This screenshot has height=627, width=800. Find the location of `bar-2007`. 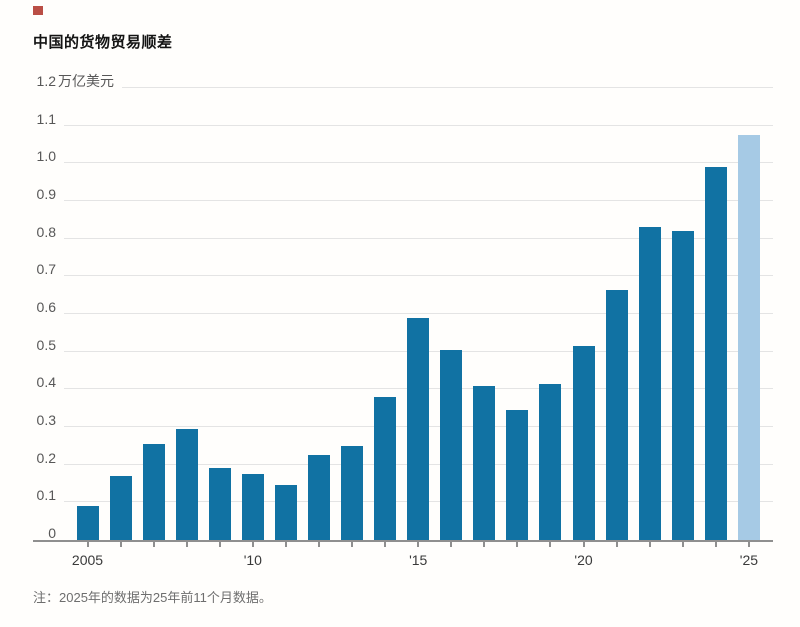

bar-2007 is located at coordinates (153, 491).